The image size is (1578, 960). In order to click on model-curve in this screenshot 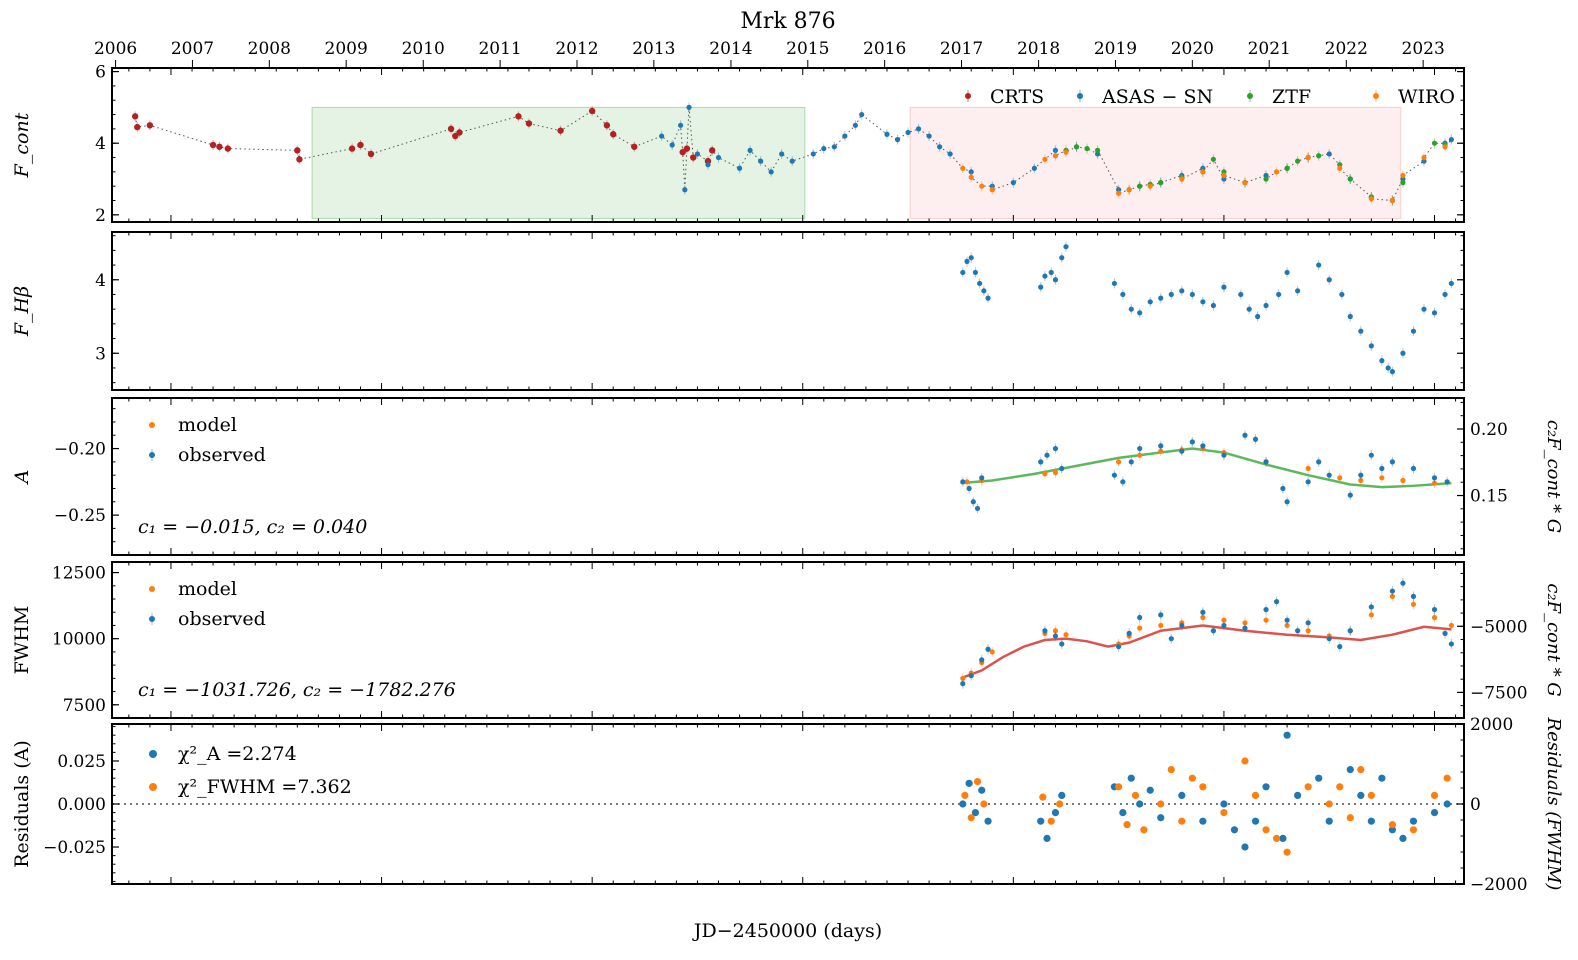, I will do `click(1206, 652)`.